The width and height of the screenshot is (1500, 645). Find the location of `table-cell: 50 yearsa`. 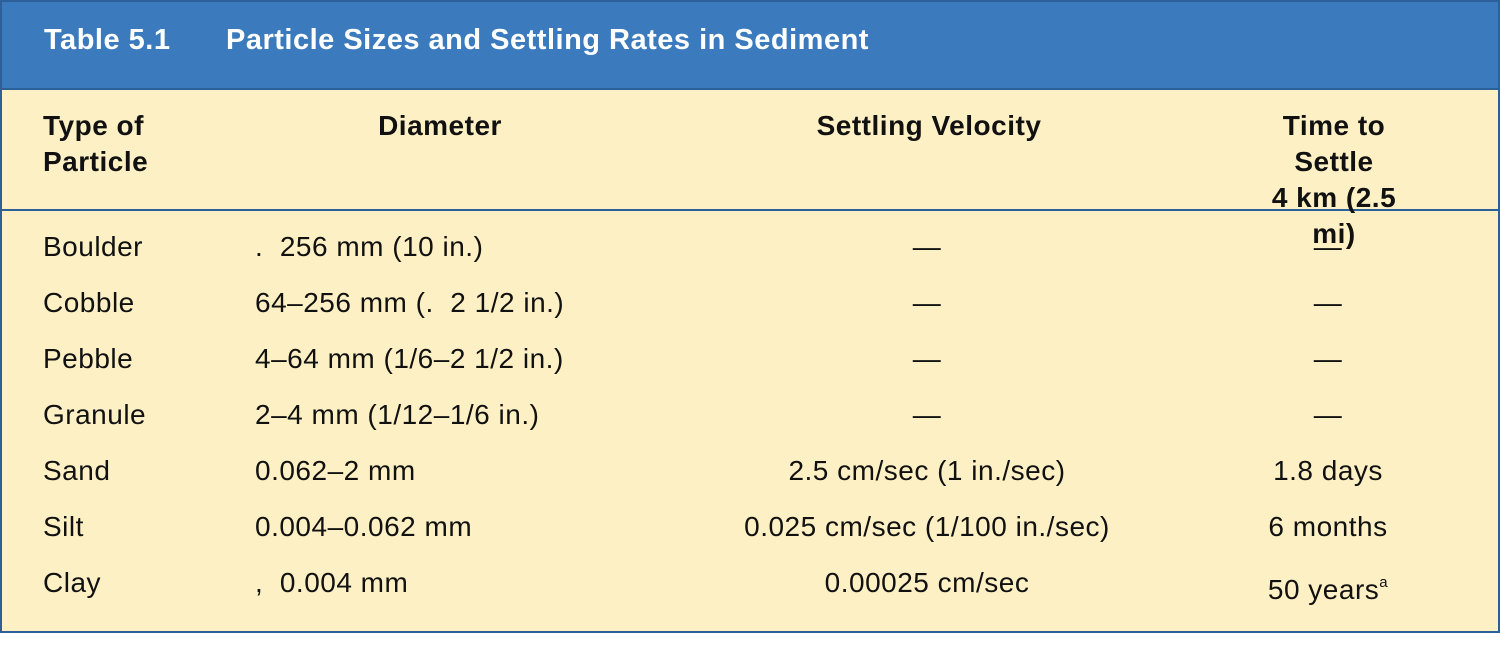

table-cell: 50 yearsa is located at coordinates (1328, 586).